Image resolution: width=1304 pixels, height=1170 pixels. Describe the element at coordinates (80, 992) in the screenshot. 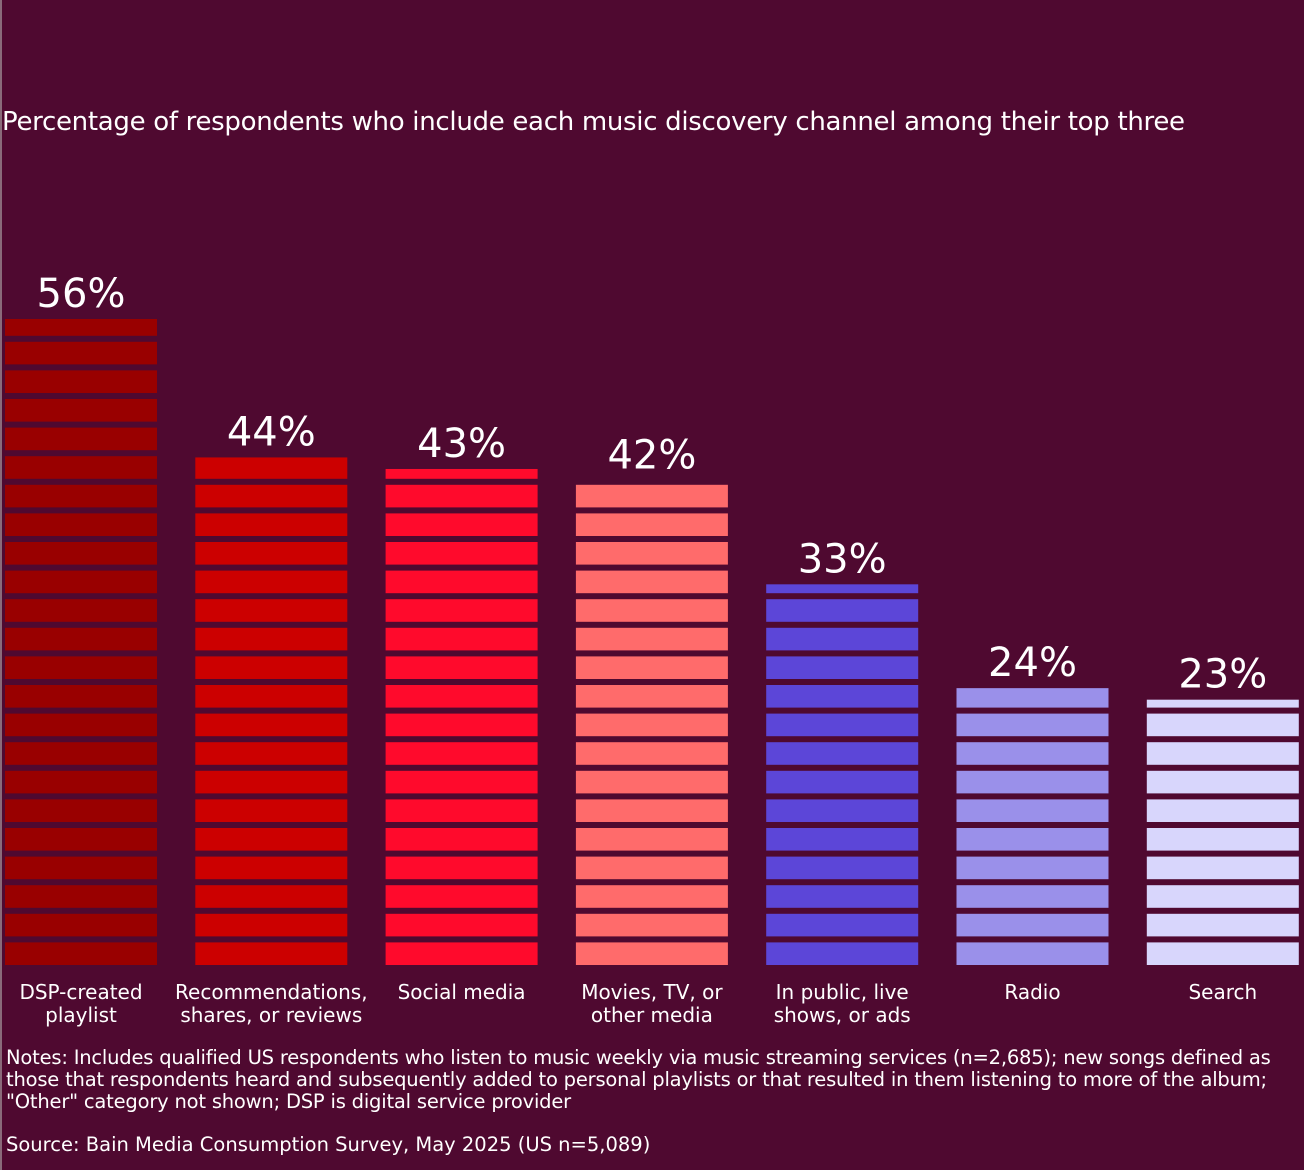

I see `category-label: DSP-created` at that location.